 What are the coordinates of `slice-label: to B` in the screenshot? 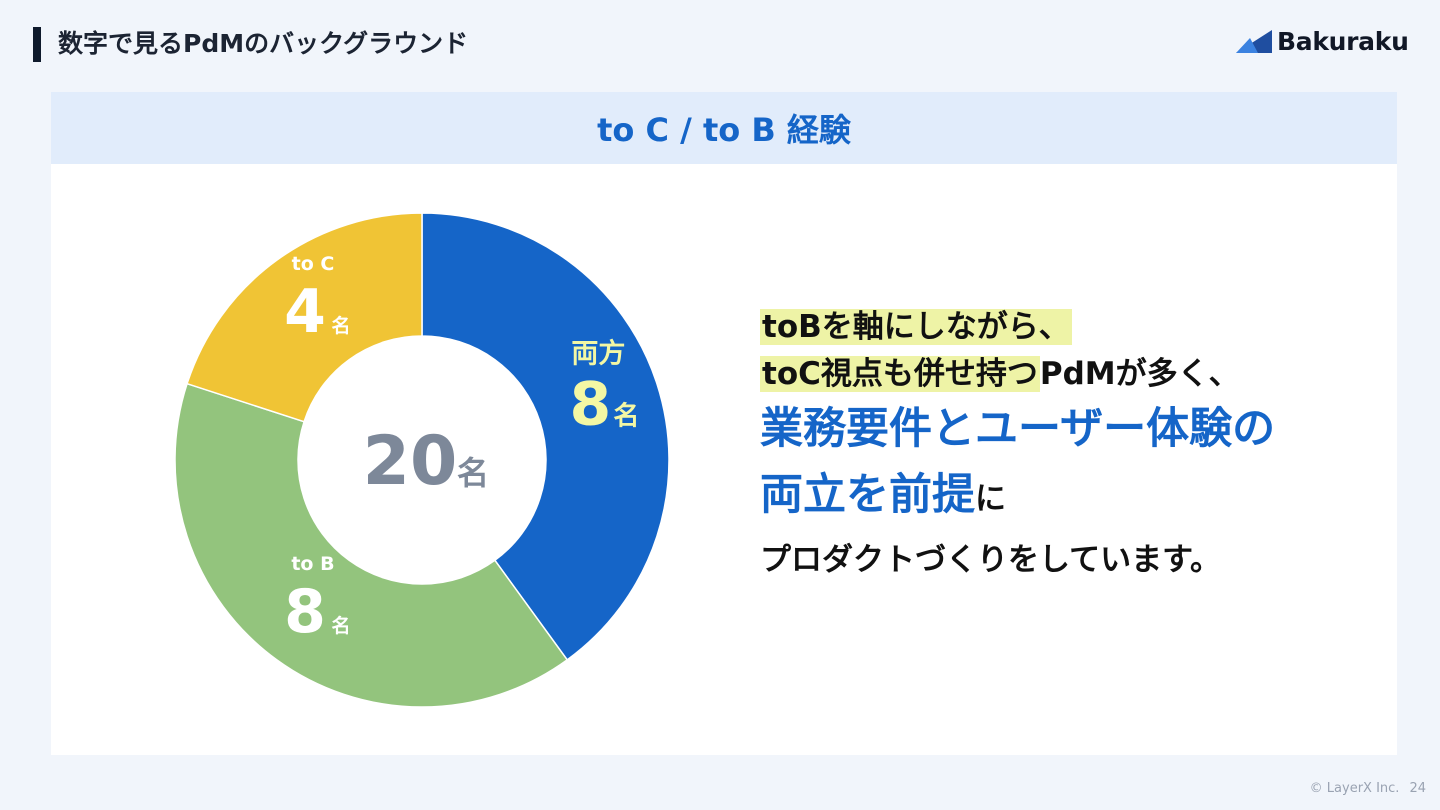 It's located at (312, 564).